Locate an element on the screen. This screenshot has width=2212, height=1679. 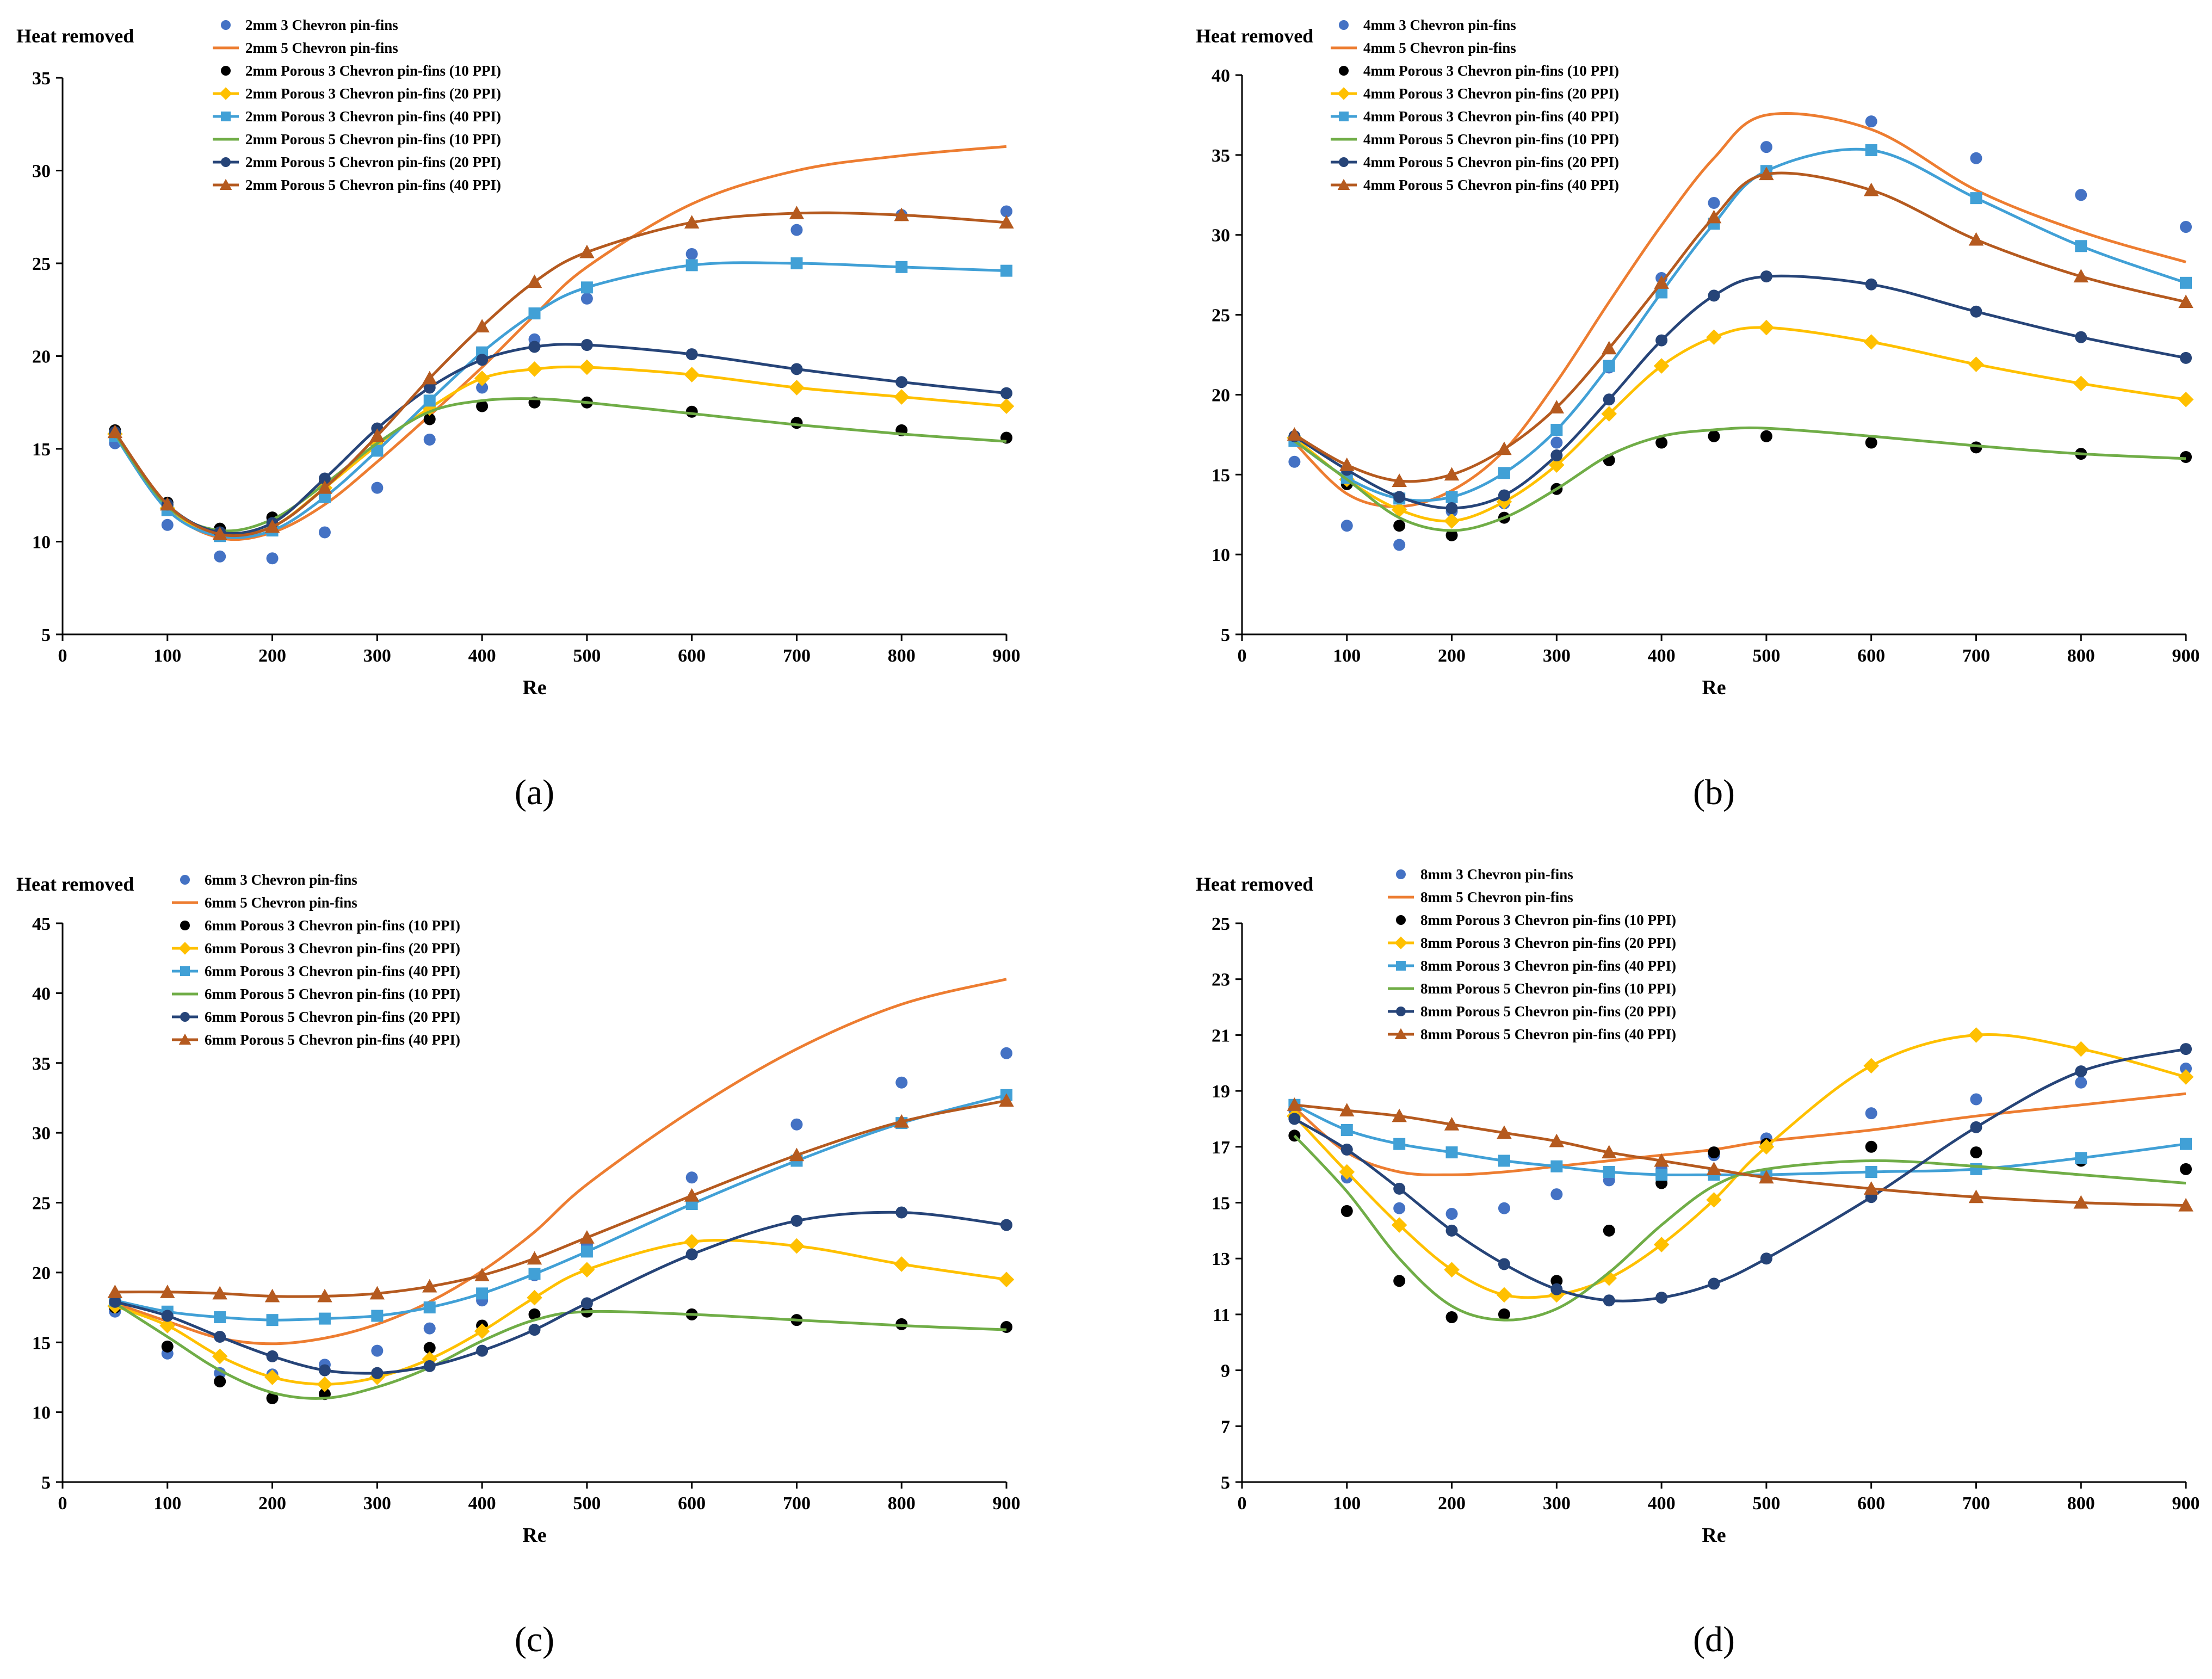
legend-label: 8mm Porous 3 Chevron pin-fins (10 PPI) is located at coordinates (1548, 920).